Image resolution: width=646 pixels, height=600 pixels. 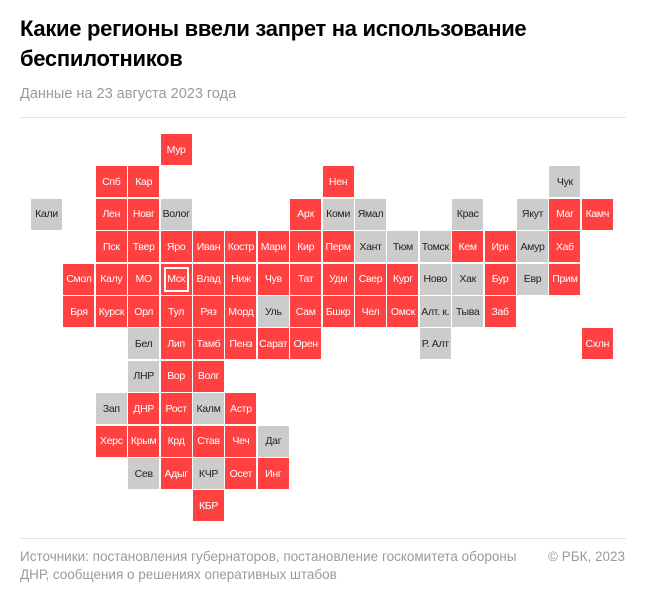 What do you see at coordinates (370, 279) in the screenshot?
I see `region-tile: Свер` at bounding box center [370, 279].